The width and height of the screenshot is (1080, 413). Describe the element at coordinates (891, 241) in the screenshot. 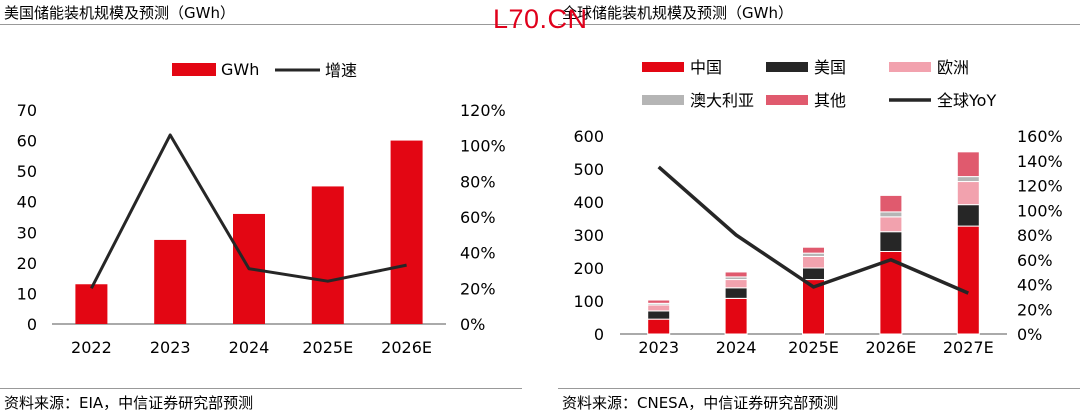

I see `bar-2026E-美国` at that location.